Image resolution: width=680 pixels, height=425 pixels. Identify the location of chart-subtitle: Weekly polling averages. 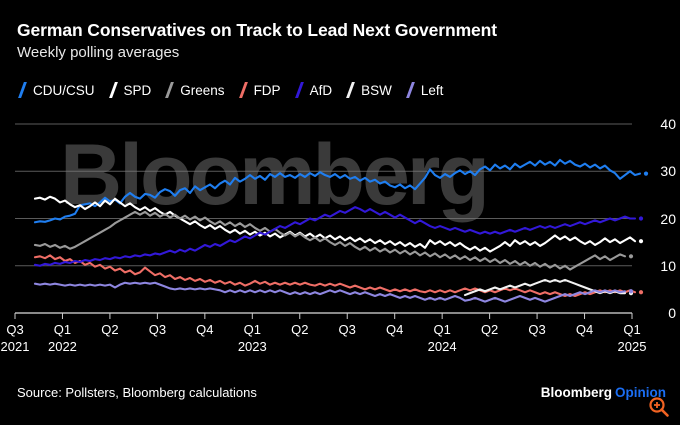
(98, 52).